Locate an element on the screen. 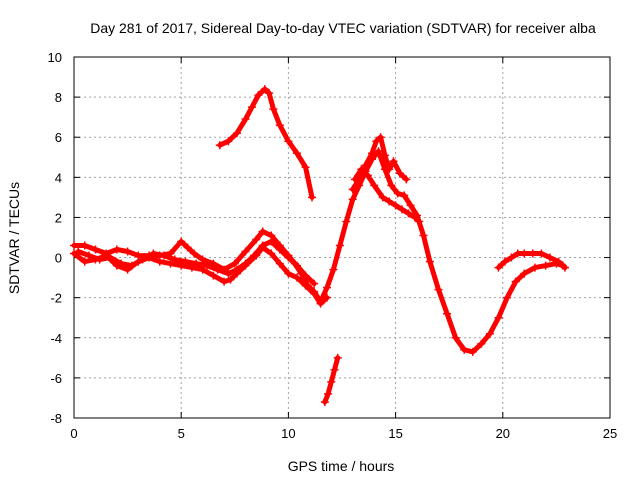 This screenshot has width=640, height=480. y-tick-label: -4 is located at coordinates (56, 338).